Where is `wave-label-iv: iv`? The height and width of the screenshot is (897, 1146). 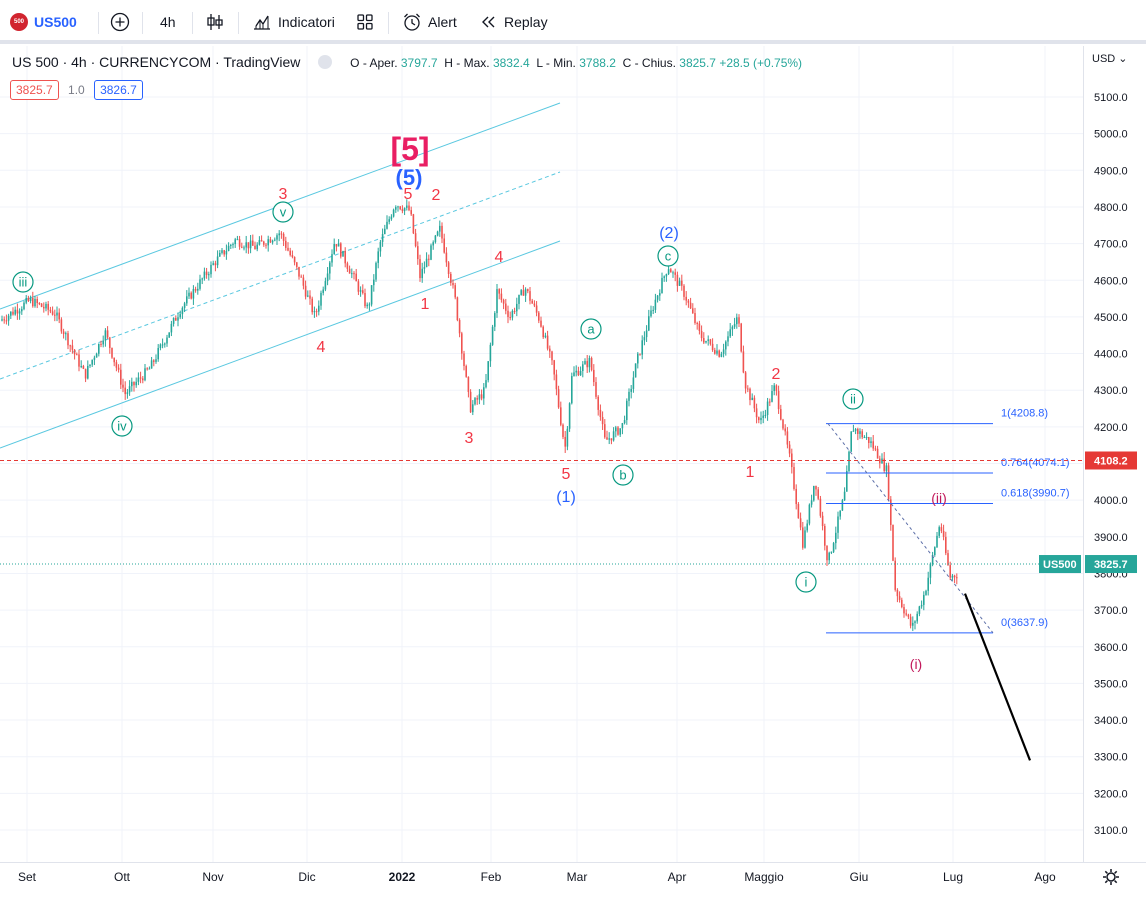
wave-label-iv: iv is located at coordinates (122, 426).